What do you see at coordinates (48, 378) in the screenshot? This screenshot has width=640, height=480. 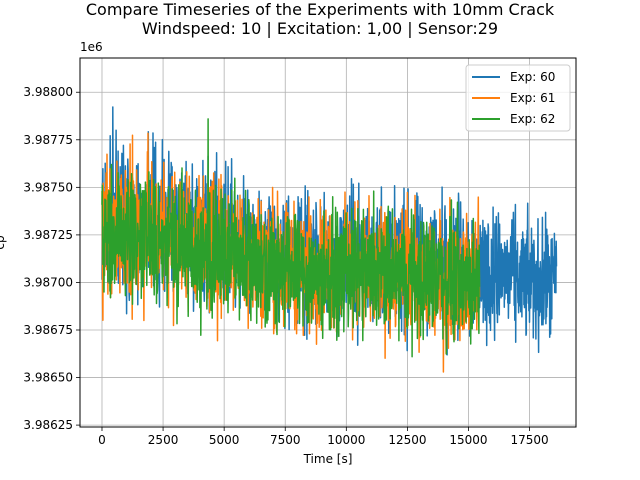 I see `y-tick-label: 3.98650` at bounding box center [48, 378].